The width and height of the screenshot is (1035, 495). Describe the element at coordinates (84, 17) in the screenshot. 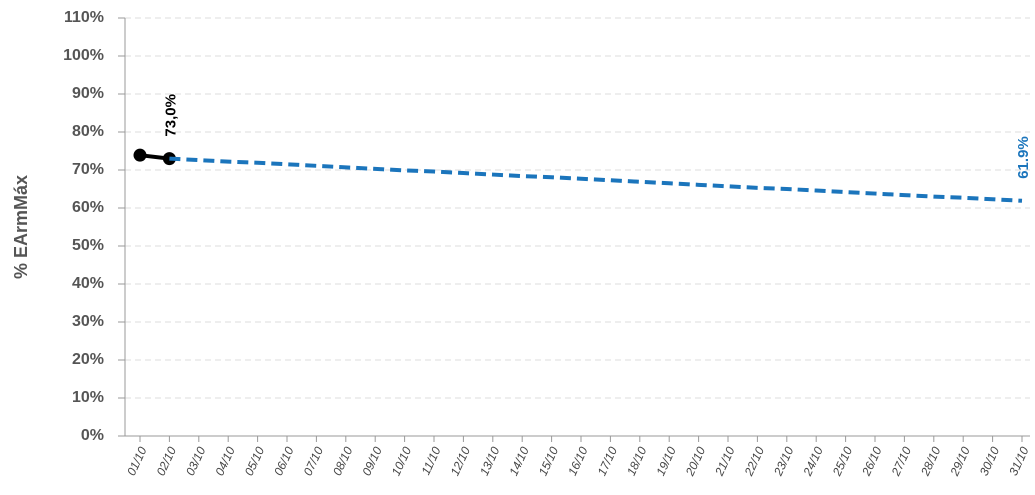

I see `y-tick-label: 110%` at that location.